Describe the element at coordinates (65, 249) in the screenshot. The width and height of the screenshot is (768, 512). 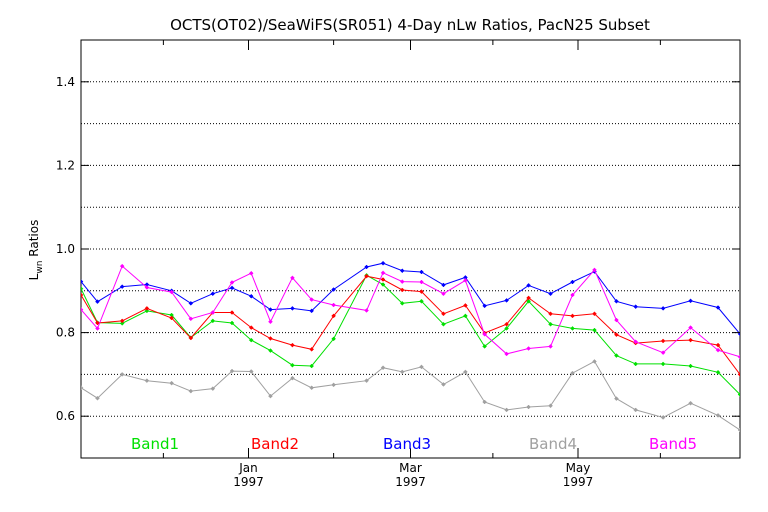
I see `y-tick-label: 1.0` at that location.